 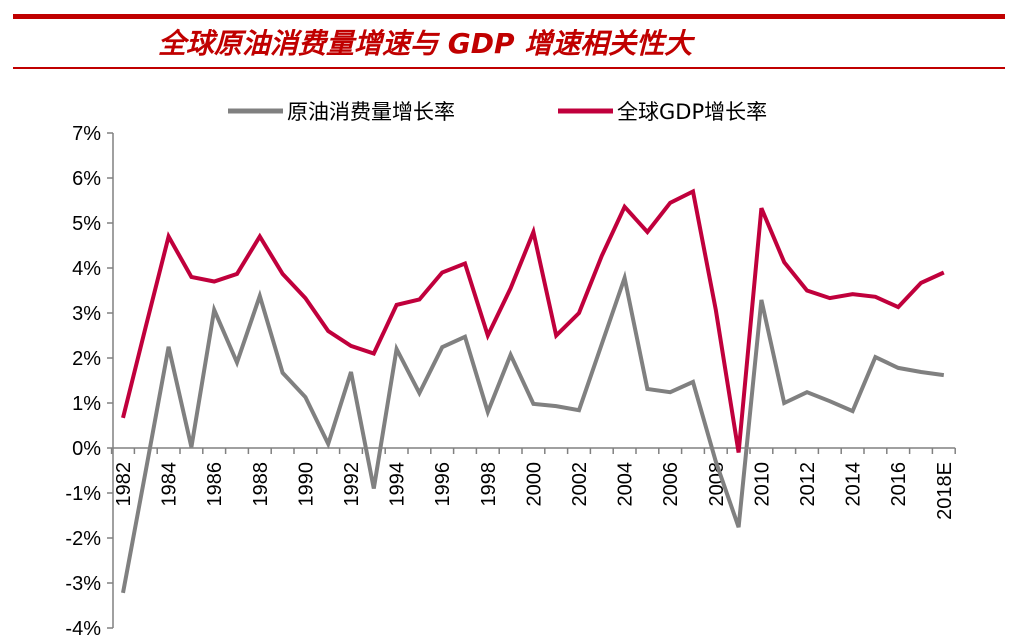 I want to click on x-tick-label: 2006, so click(x=671, y=484).